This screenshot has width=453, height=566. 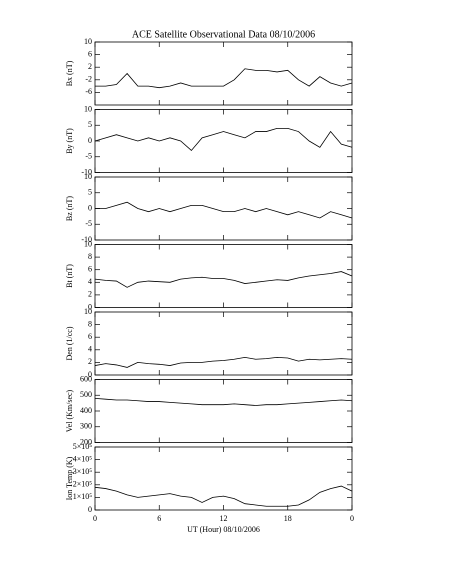 I want to click on y-axis-label: Bz (nT), so click(x=69, y=208).